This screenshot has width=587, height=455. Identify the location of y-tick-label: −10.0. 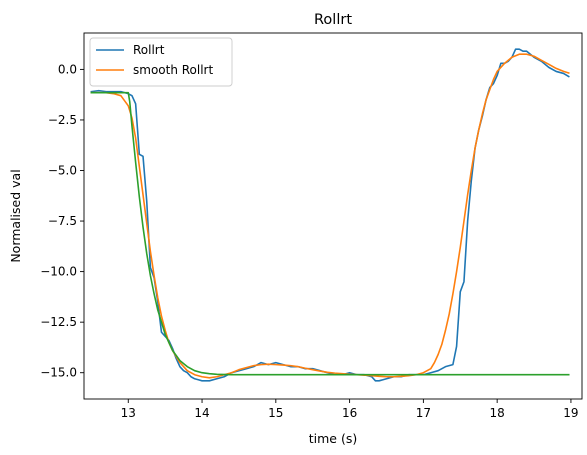
(58, 272).